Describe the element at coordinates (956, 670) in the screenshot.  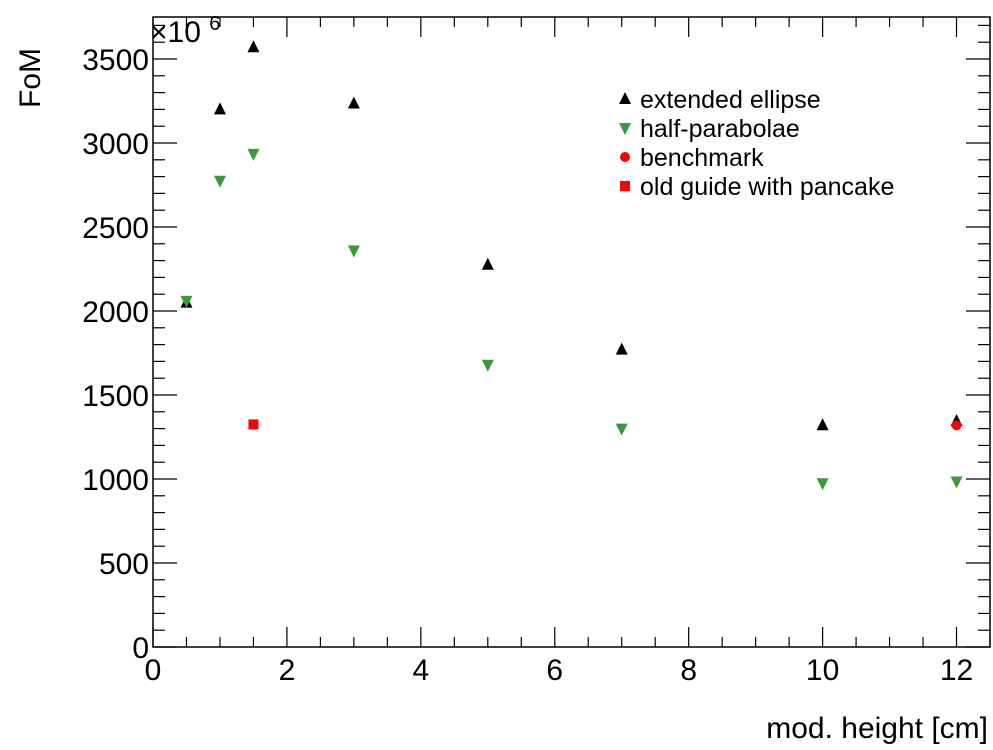
I see `x-tick-label: 12` at that location.